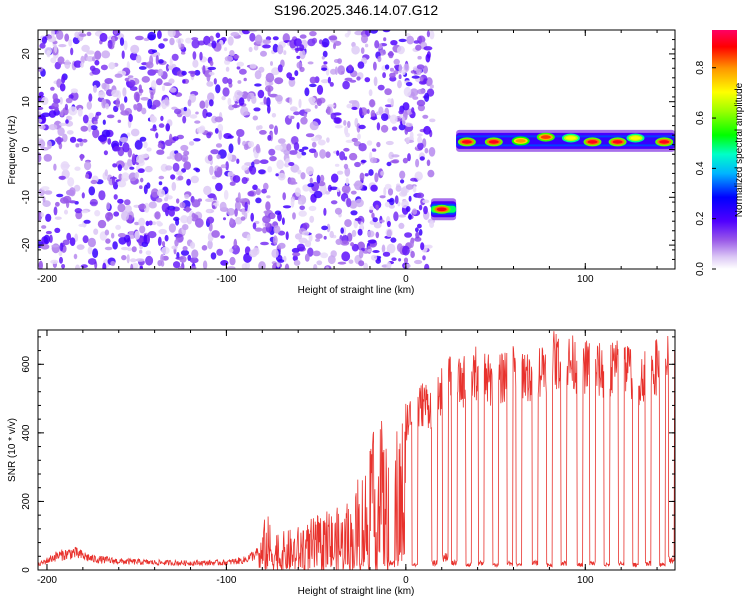  What do you see at coordinates (12, 450) in the screenshot?
I see `snr-ylabel: SNR (10 * v/v)` at bounding box center [12, 450].